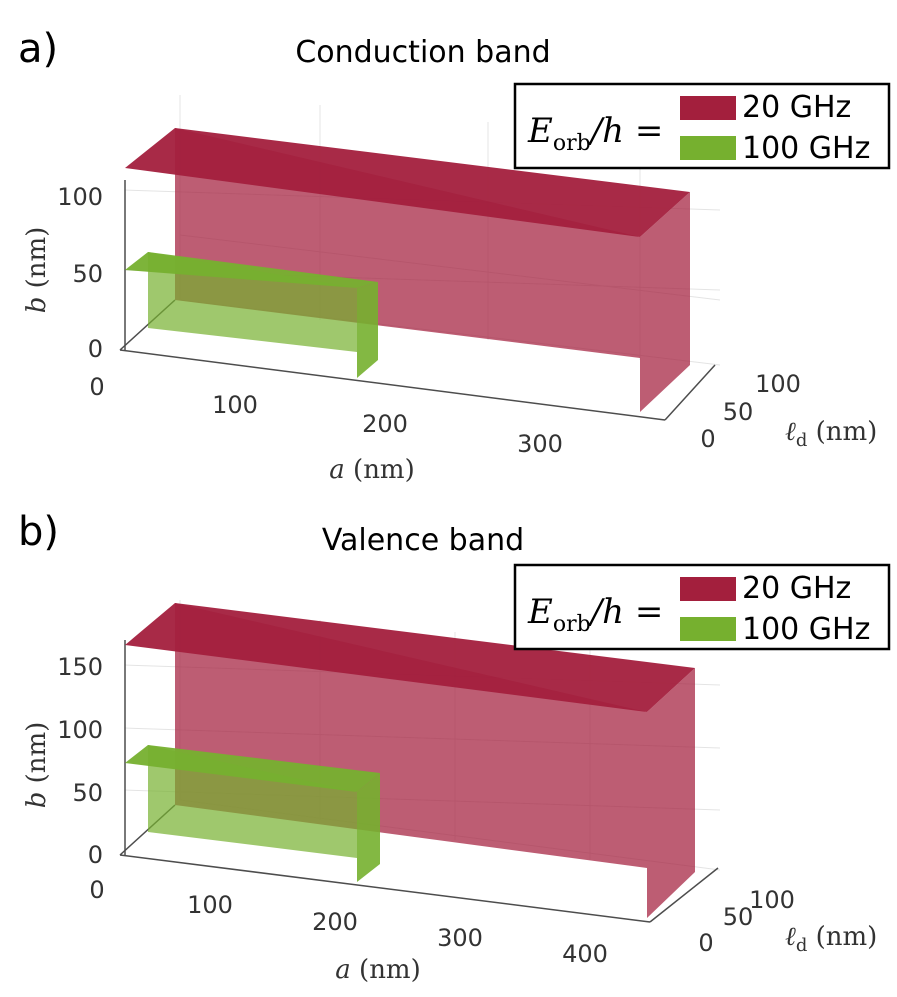 The width and height of the screenshot is (897, 997). I want to click on panel-b-label: b), so click(38, 532).